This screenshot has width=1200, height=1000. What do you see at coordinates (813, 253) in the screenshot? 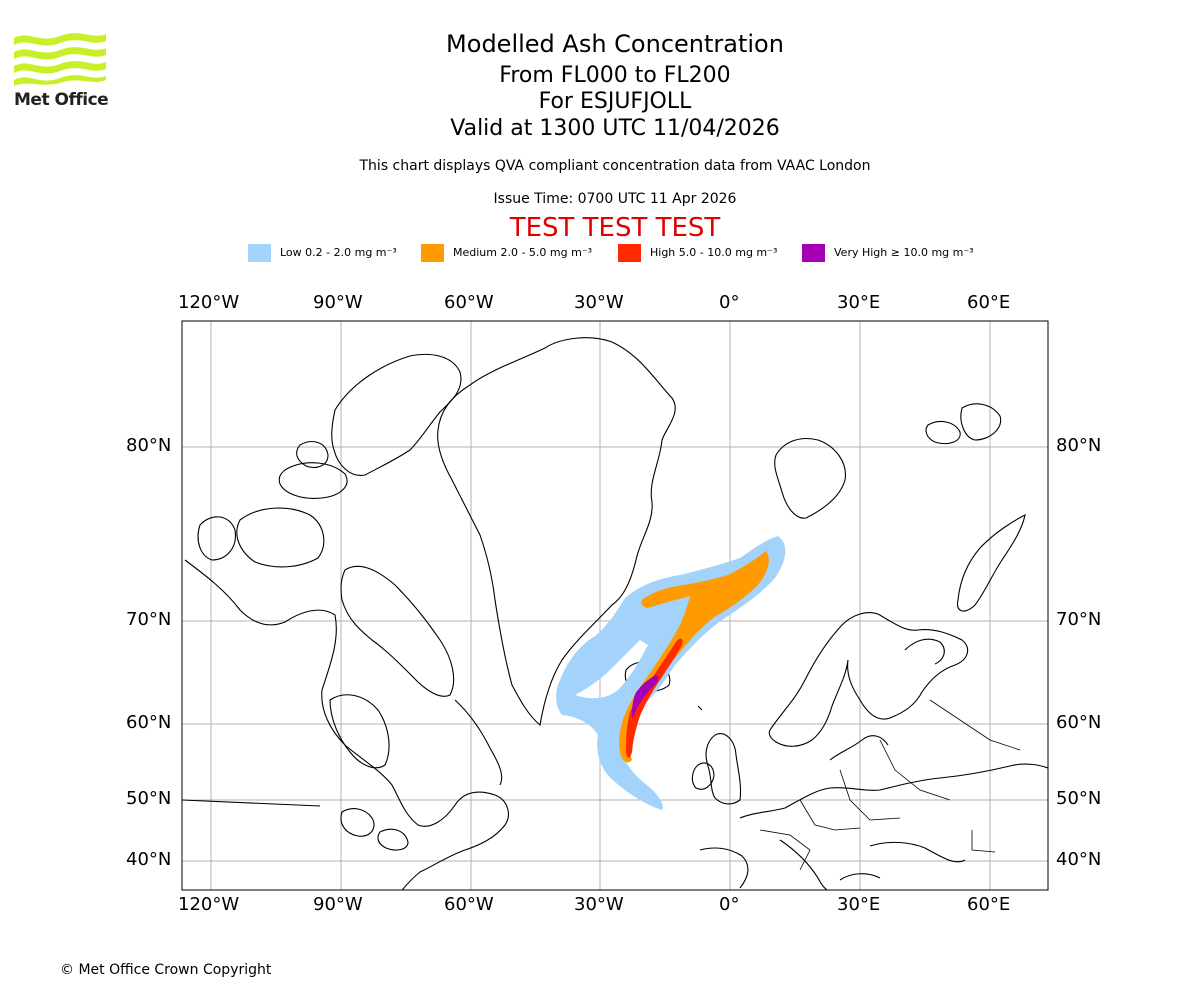
I see `legend-swatch-very-high` at bounding box center [813, 253].